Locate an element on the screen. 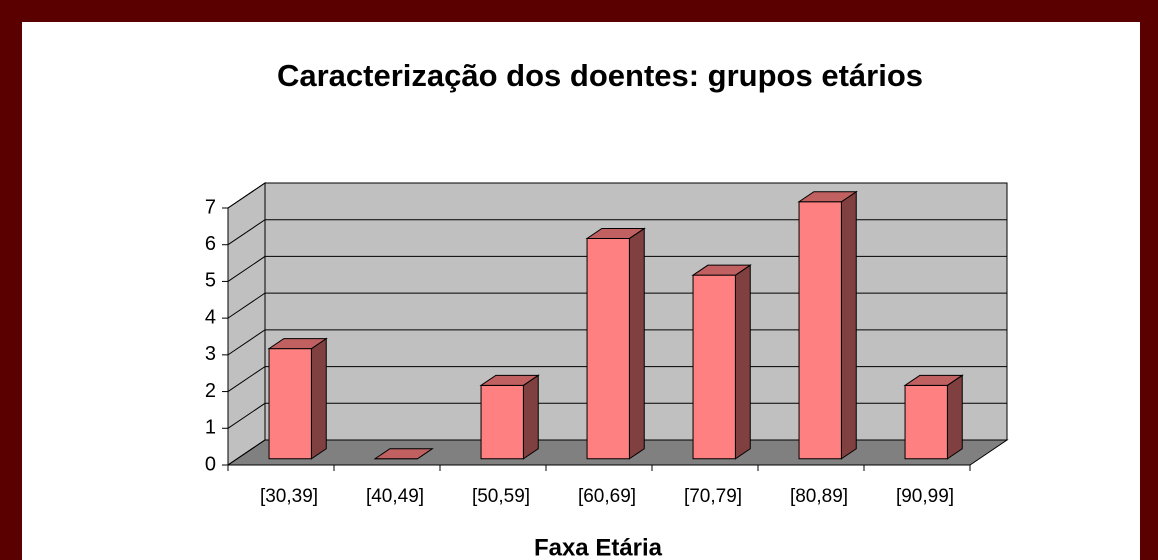 This screenshot has width=1158, height=560. x-axis-title: Faxa Etária is located at coordinates (598, 547).